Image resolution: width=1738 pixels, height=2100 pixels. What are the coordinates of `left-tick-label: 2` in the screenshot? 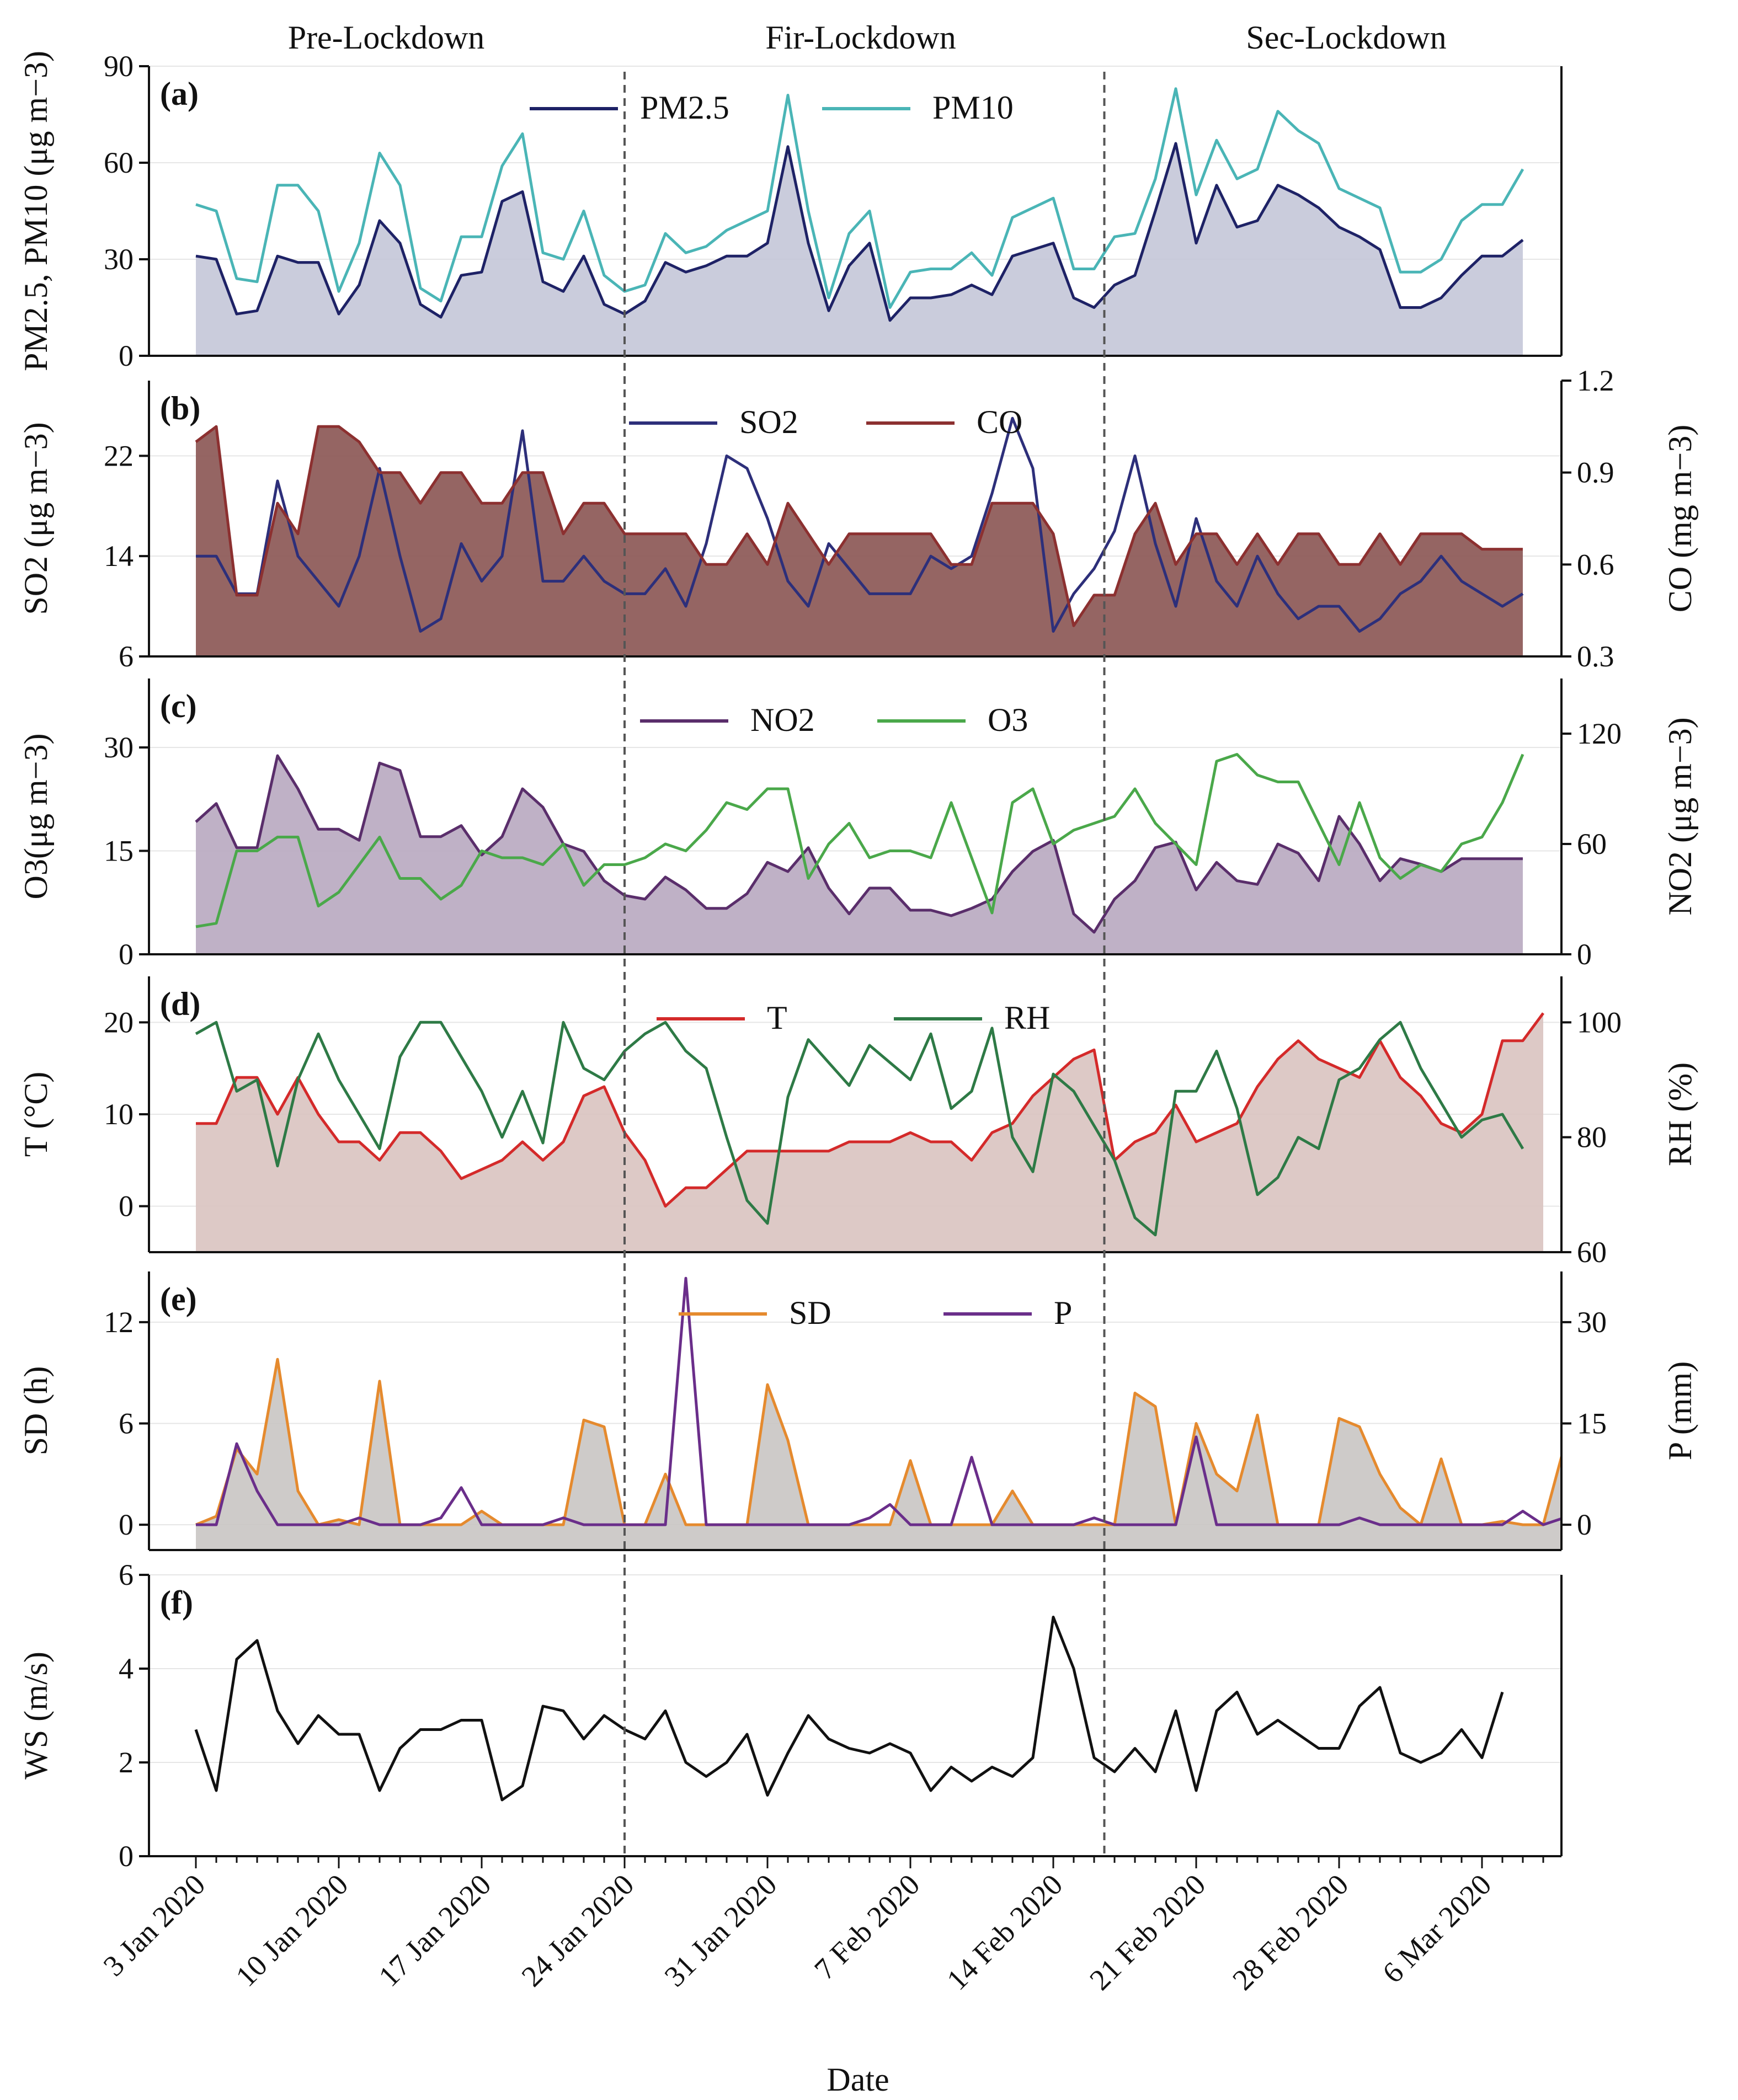 It's located at (126, 1762).